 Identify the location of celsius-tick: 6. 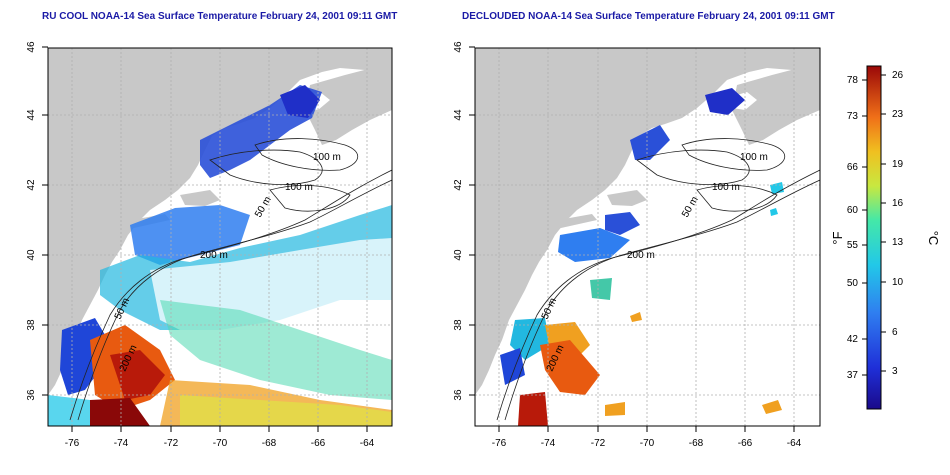
(895, 332).